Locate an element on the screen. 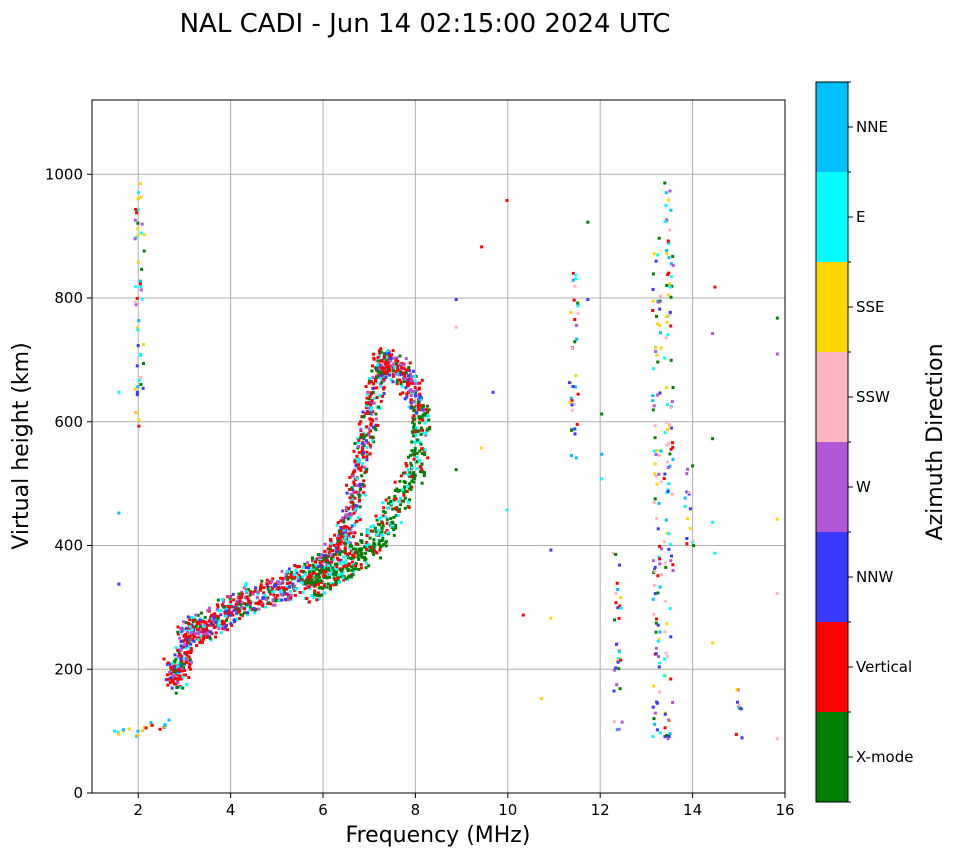 The height and width of the screenshot is (857, 958). colorbar-tick-label: E is located at coordinates (860, 217).